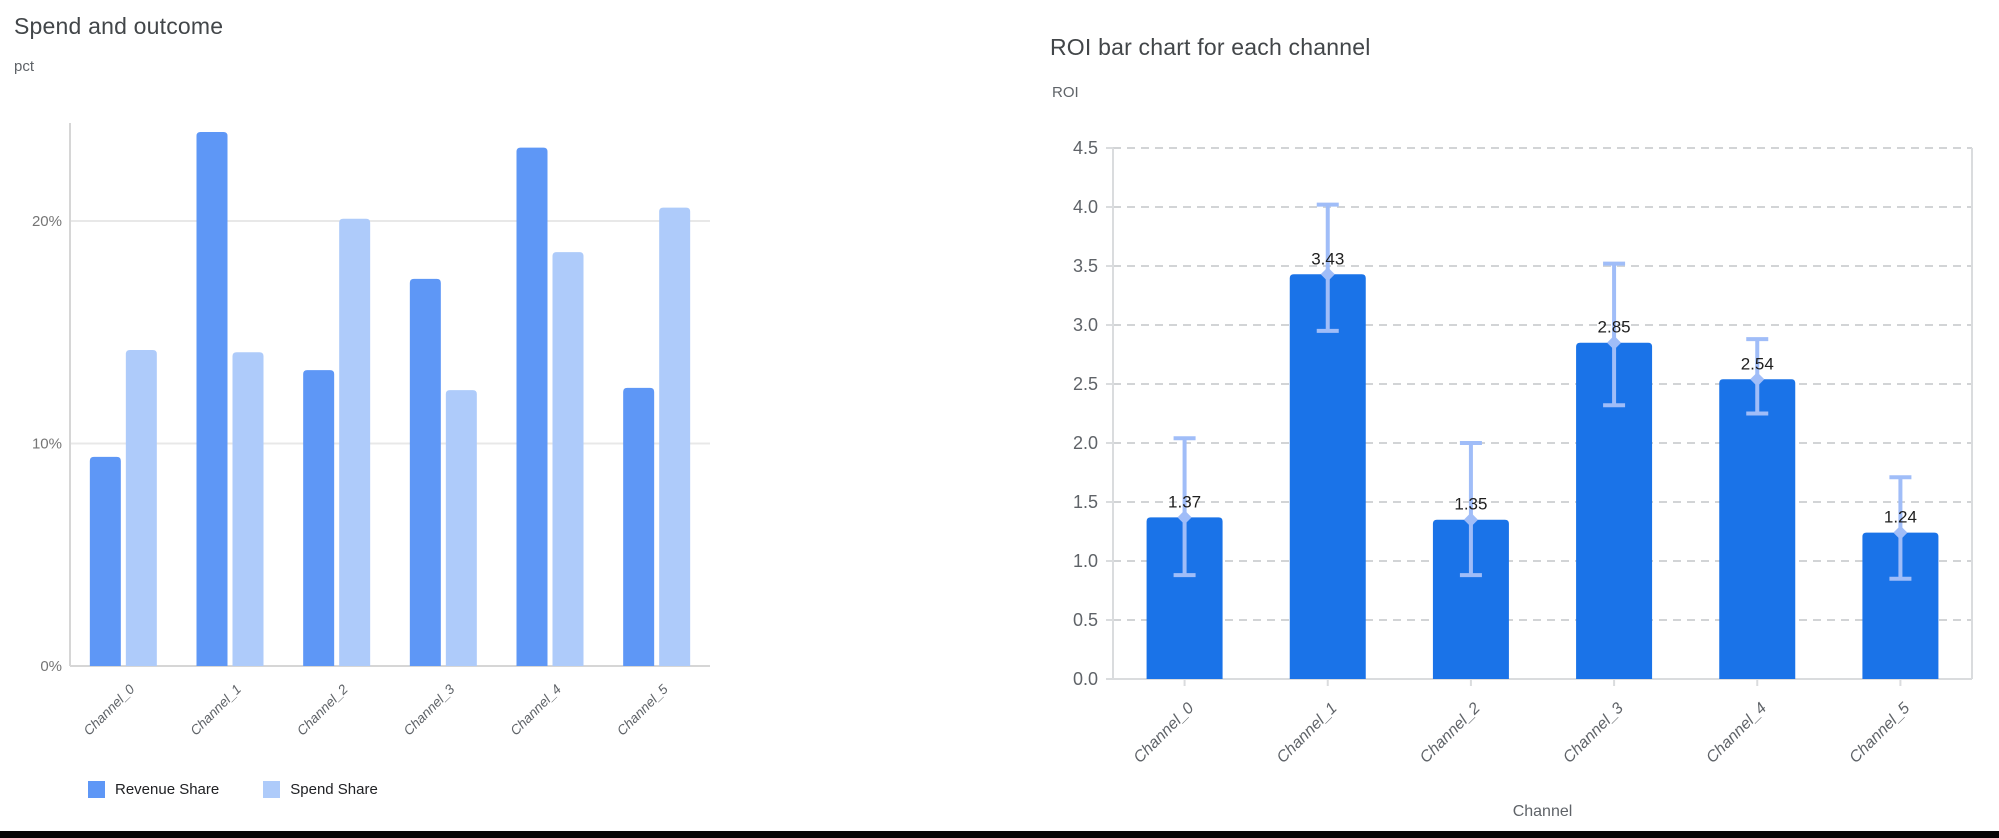 This screenshot has height=838, width=1999. I want to click on y-tick-label-1.5: 1.5, so click(1085, 502).